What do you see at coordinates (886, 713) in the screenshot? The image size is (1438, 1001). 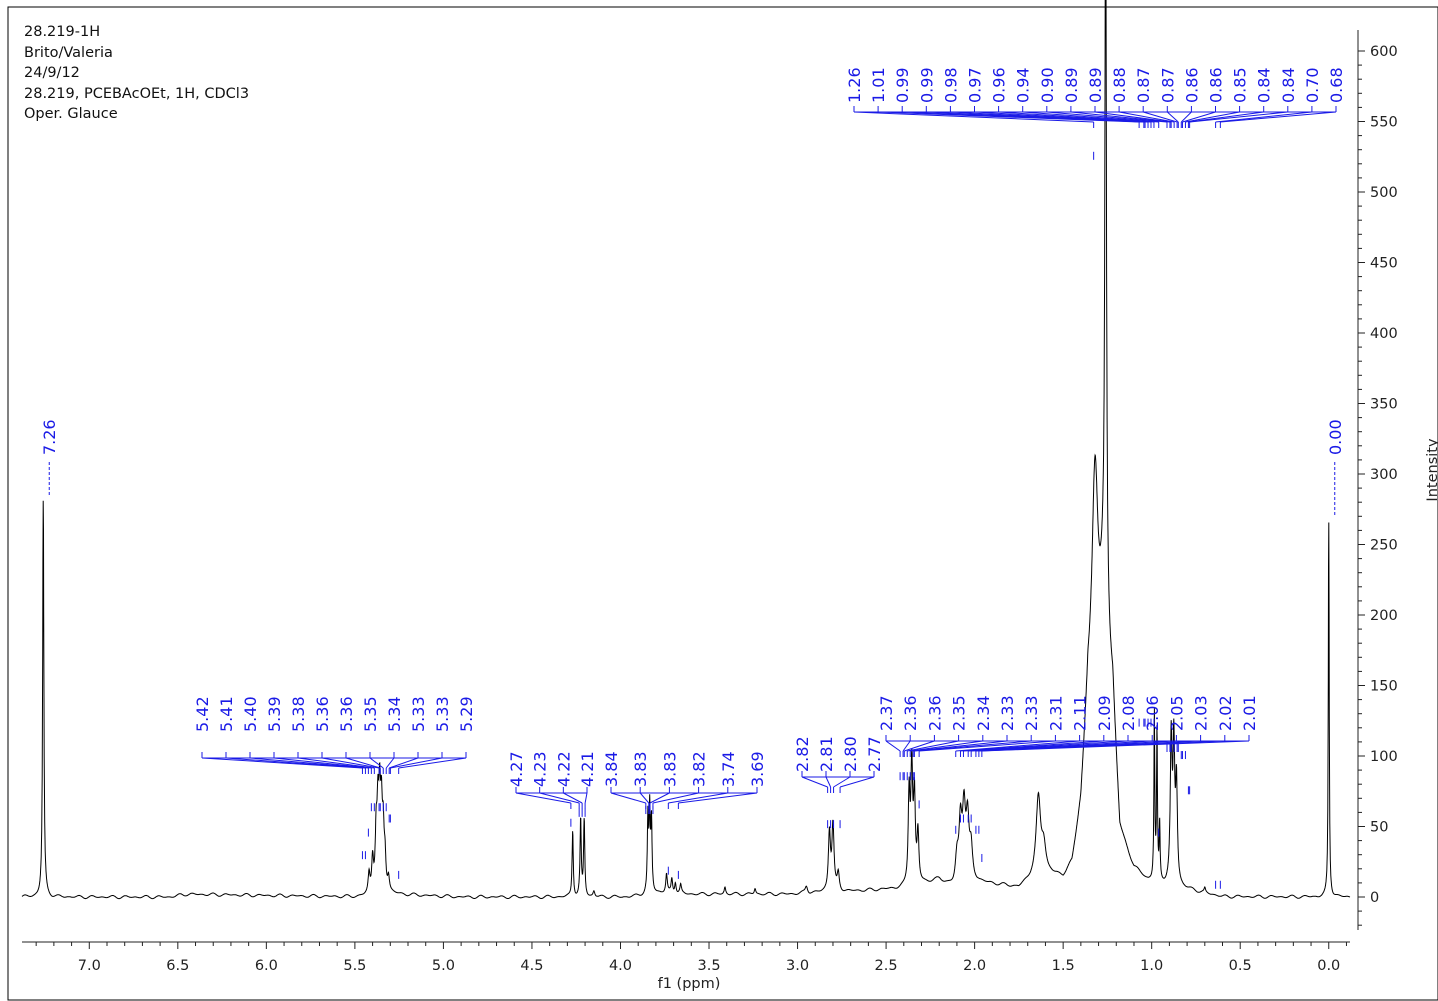 I see `peak-label: 2.37` at bounding box center [886, 713].